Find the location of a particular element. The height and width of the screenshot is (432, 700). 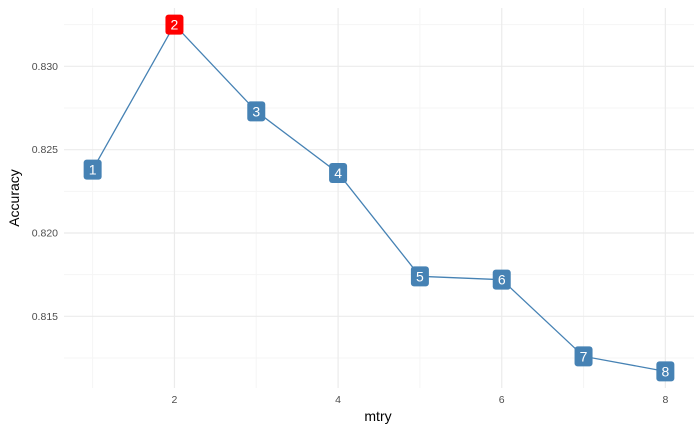

x-tick-label: 6 is located at coordinates (502, 400).